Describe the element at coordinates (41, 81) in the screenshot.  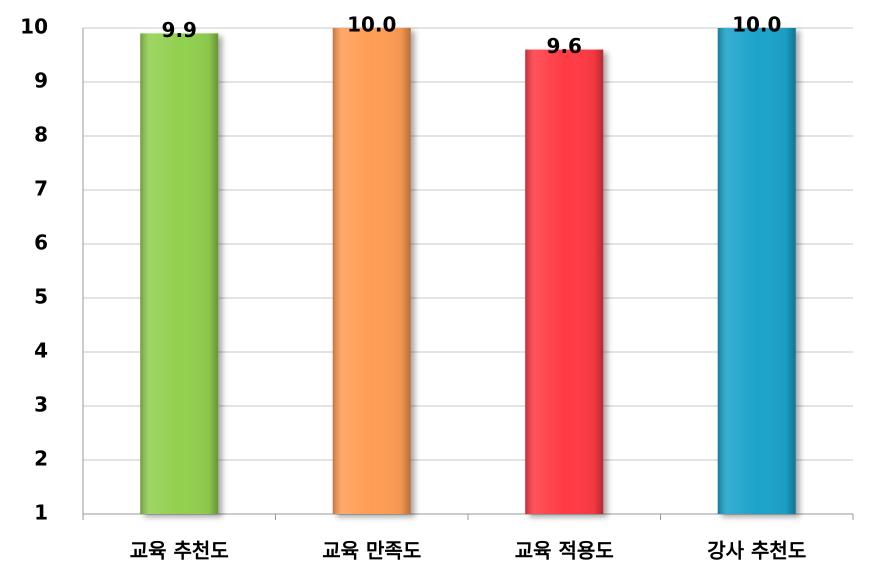
I see `y-tick-label: 9` at that location.